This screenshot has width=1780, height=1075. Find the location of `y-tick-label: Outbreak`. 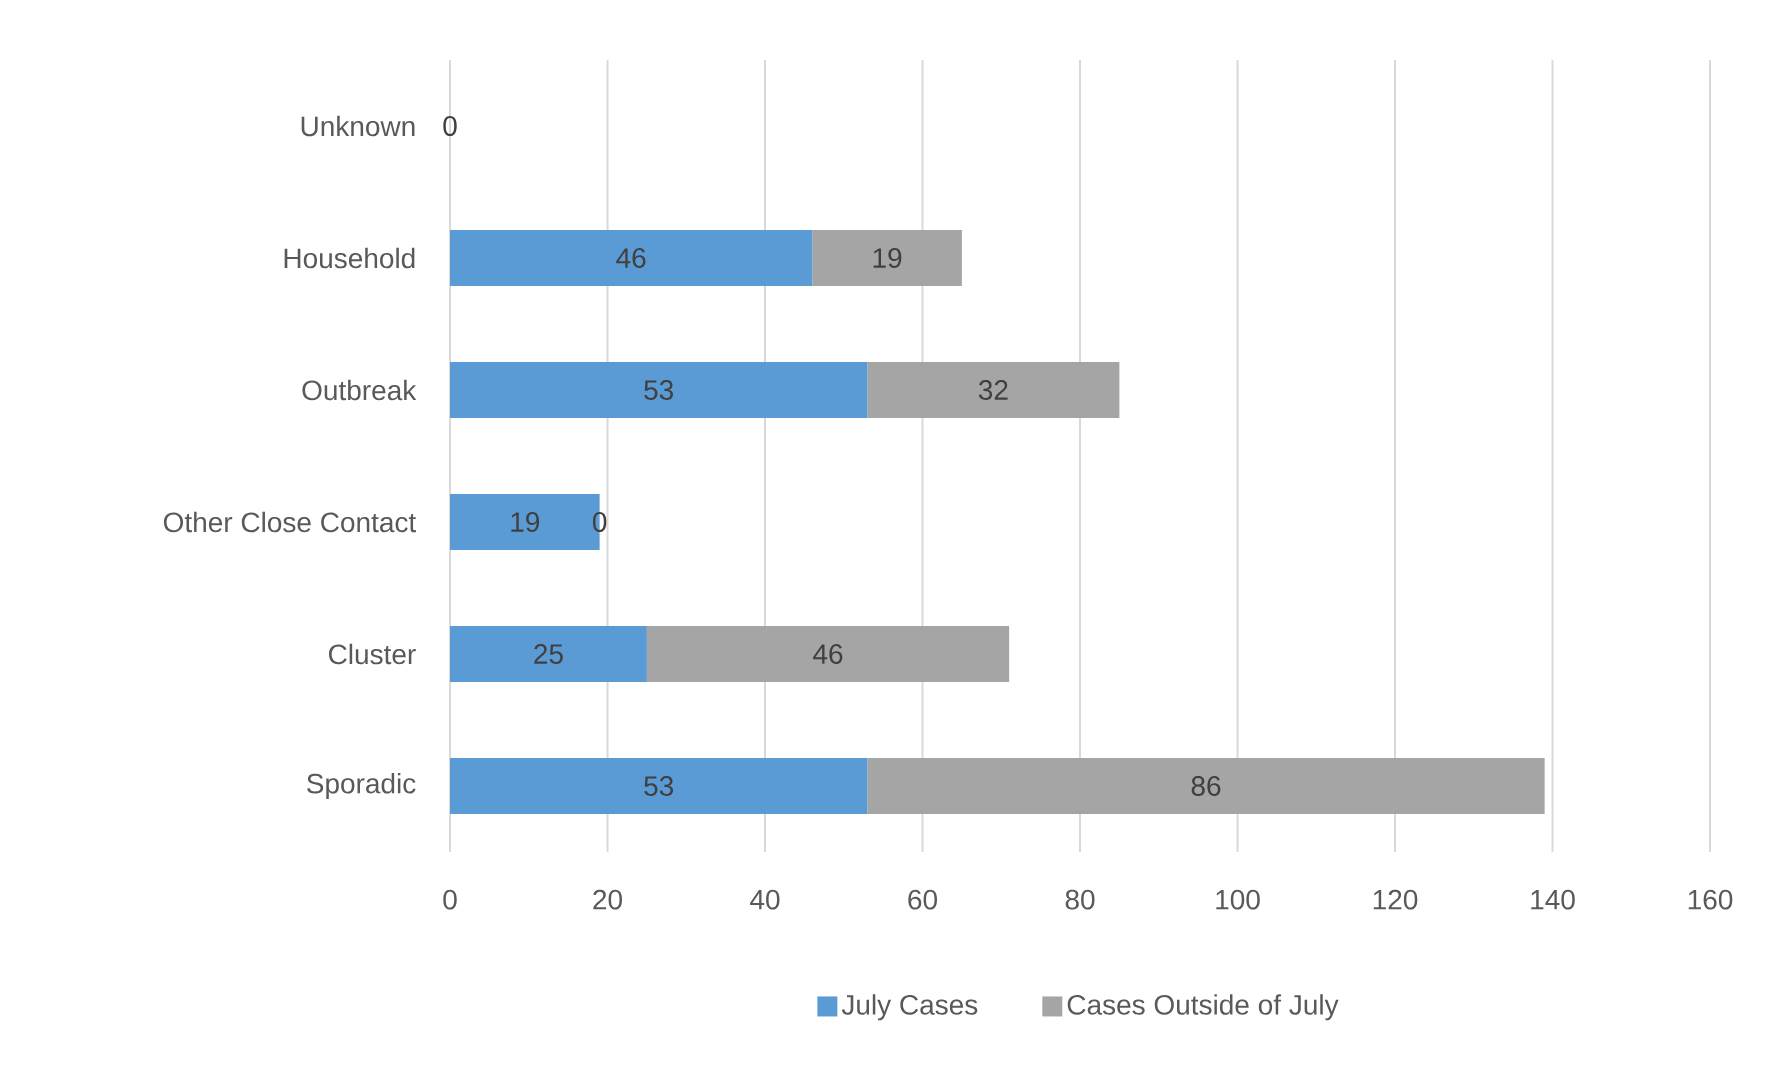

y-tick-label: Outbreak is located at coordinates (359, 390).